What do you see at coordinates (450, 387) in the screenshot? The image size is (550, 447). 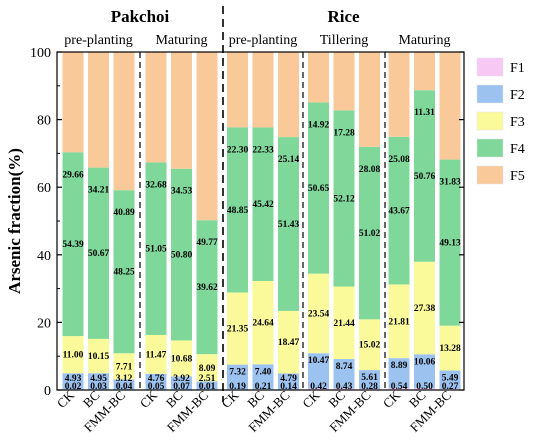 I see `data-label-f1: 0.27` at bounding box center [450, 387].